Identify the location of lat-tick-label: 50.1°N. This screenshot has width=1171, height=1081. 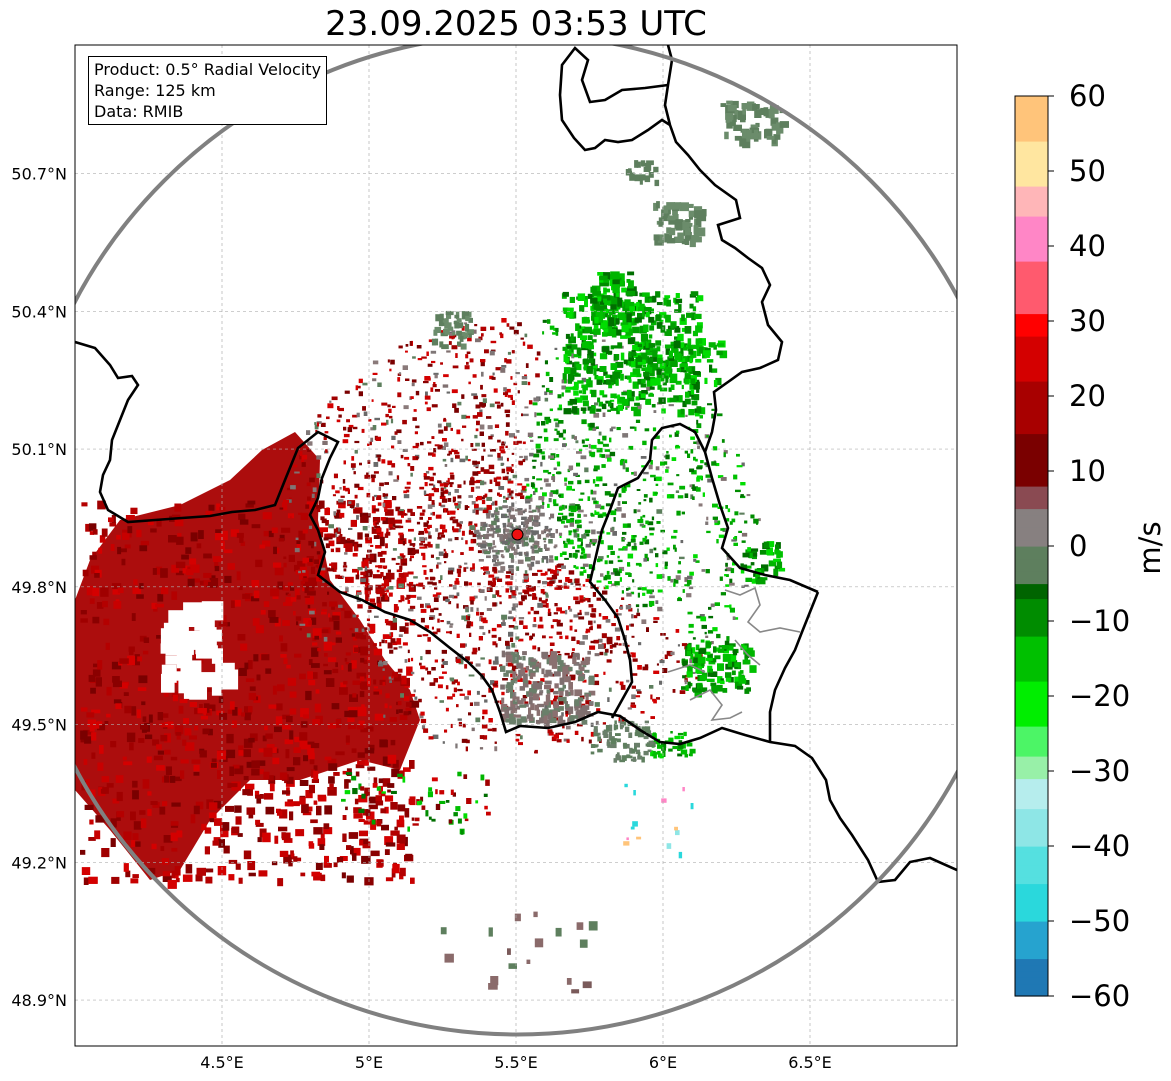
(39, 449).